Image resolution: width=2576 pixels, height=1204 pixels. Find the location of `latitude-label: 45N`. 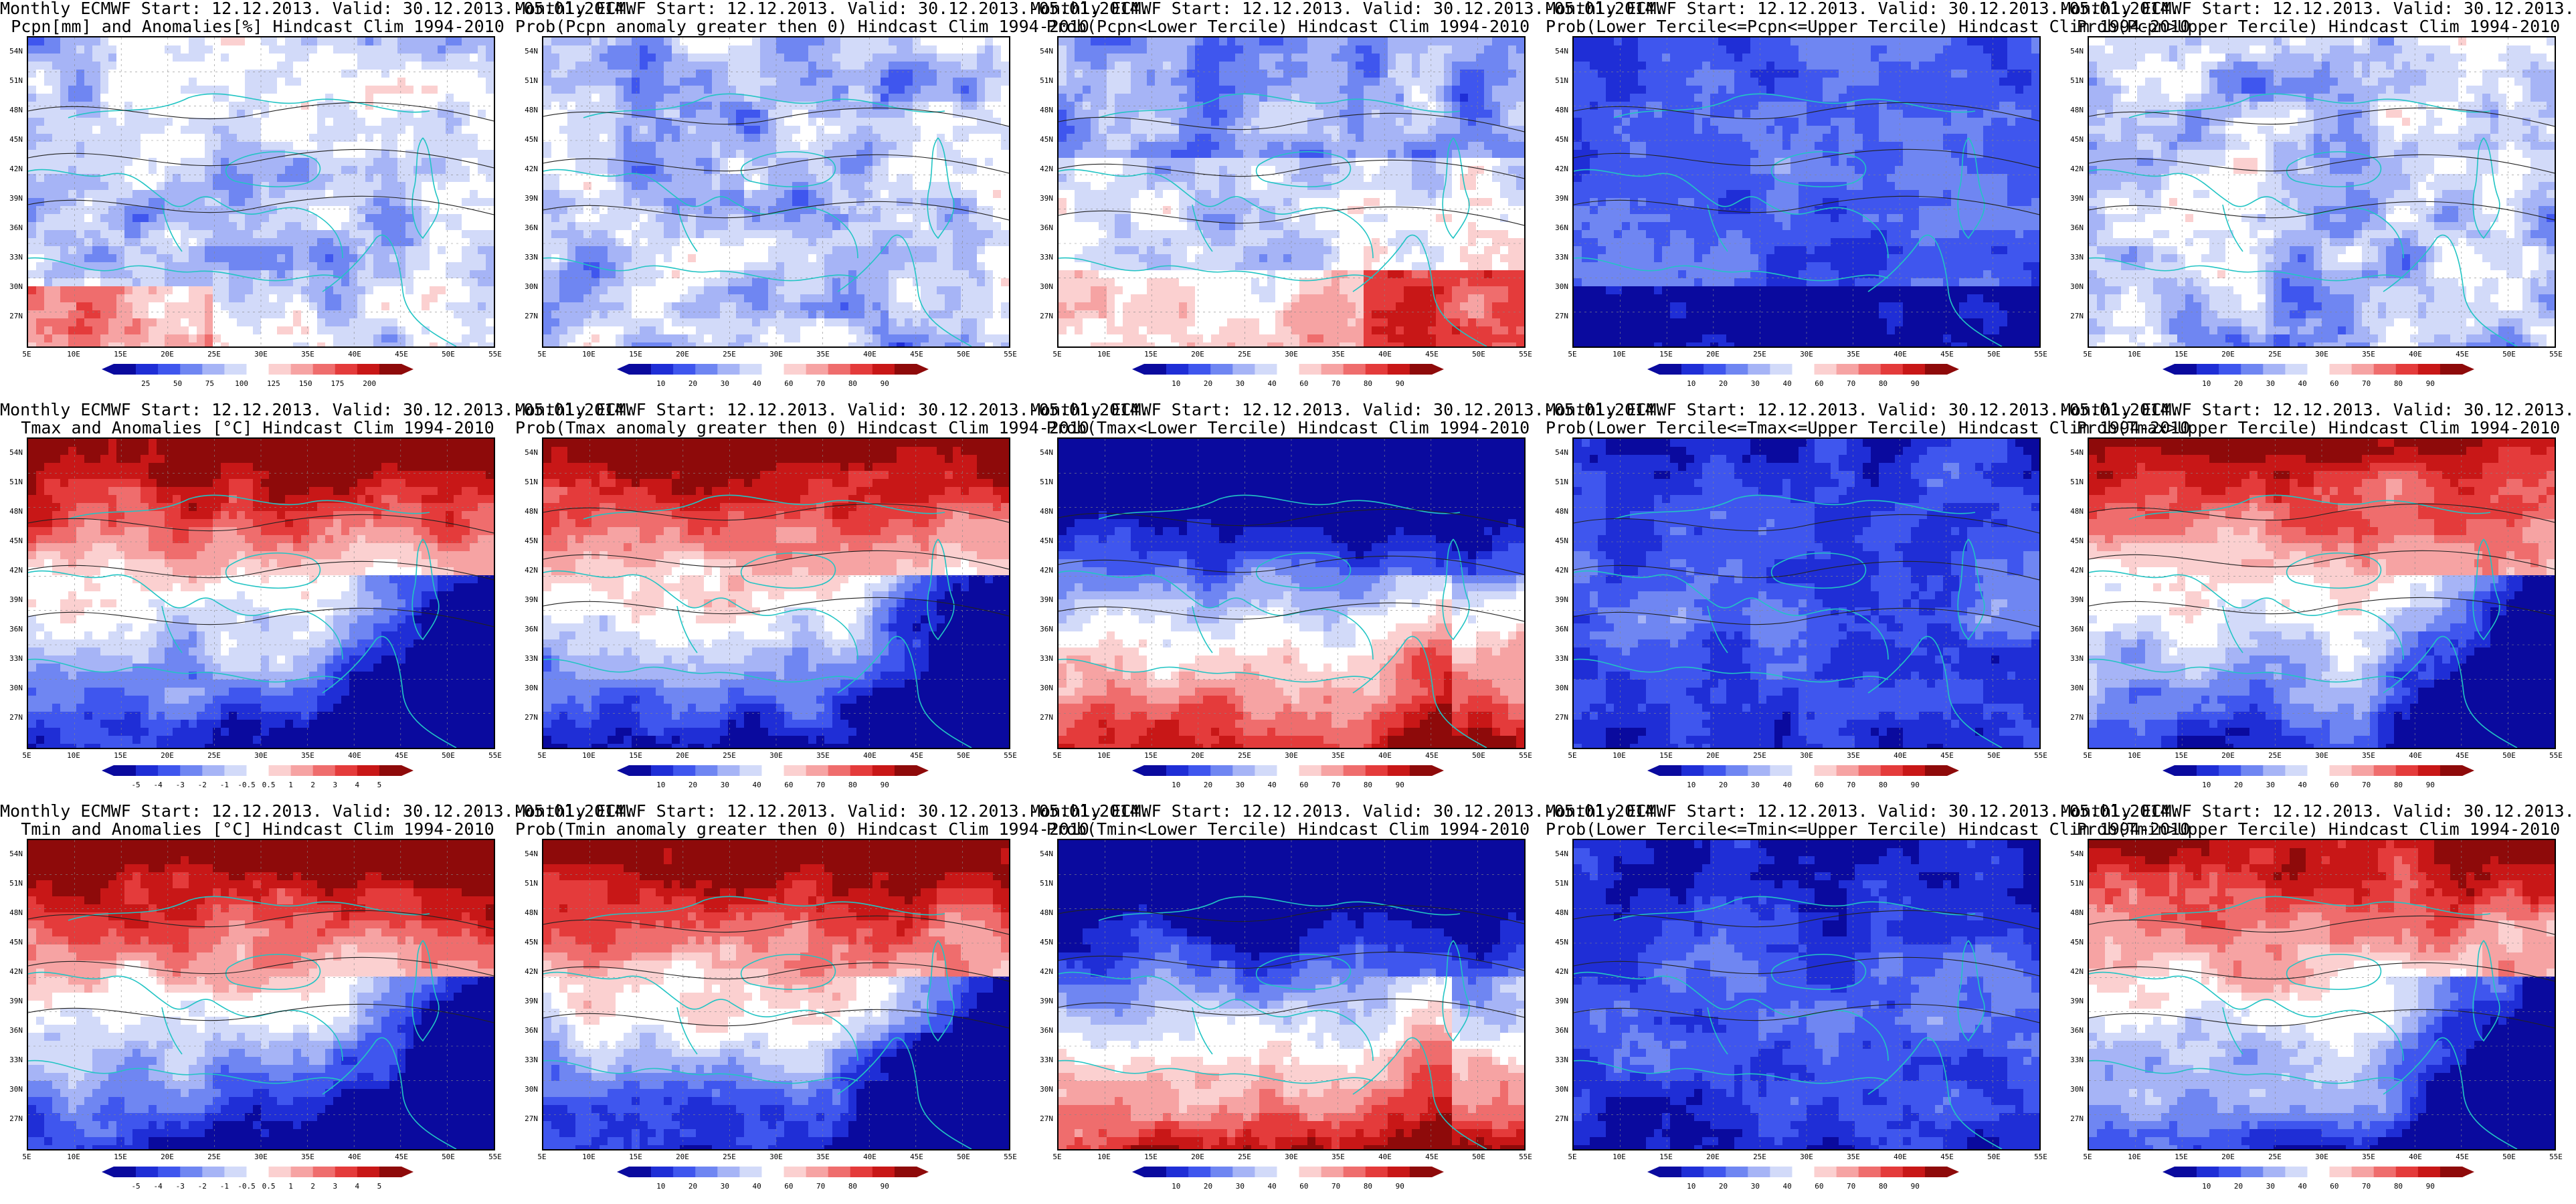

latitude-label: 45N is located at coordinates (528, 139).